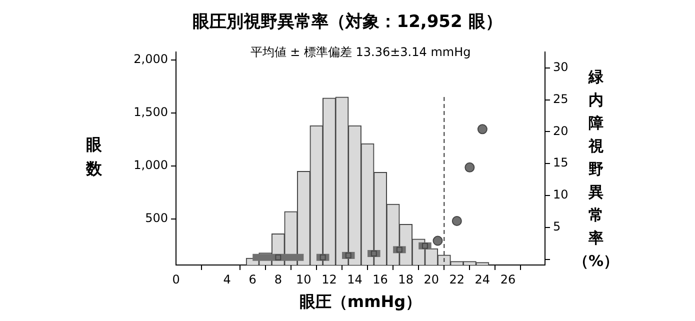 The width and height of the screenshot is (695, 321). What do you see at coordinates (360, 52) in the screenshot?
I see `chart-subtitle: 平均値 ± 標準偏差 13.36±3.14 mmHg` at bounding box center [360, 52].